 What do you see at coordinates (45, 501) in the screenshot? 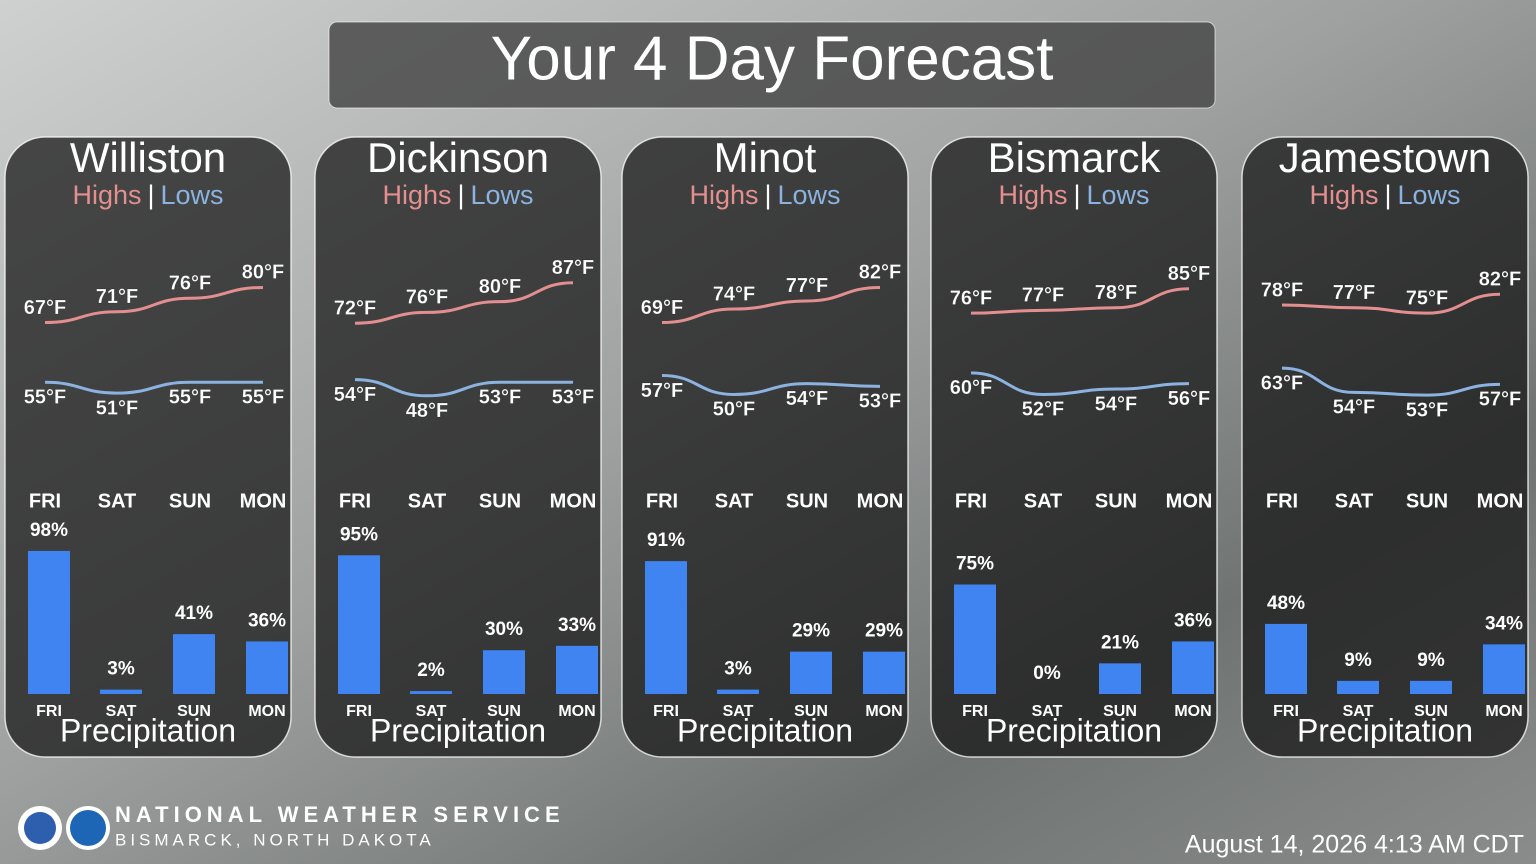
I see `day-label: FRI` at bounding box center [45, 501].